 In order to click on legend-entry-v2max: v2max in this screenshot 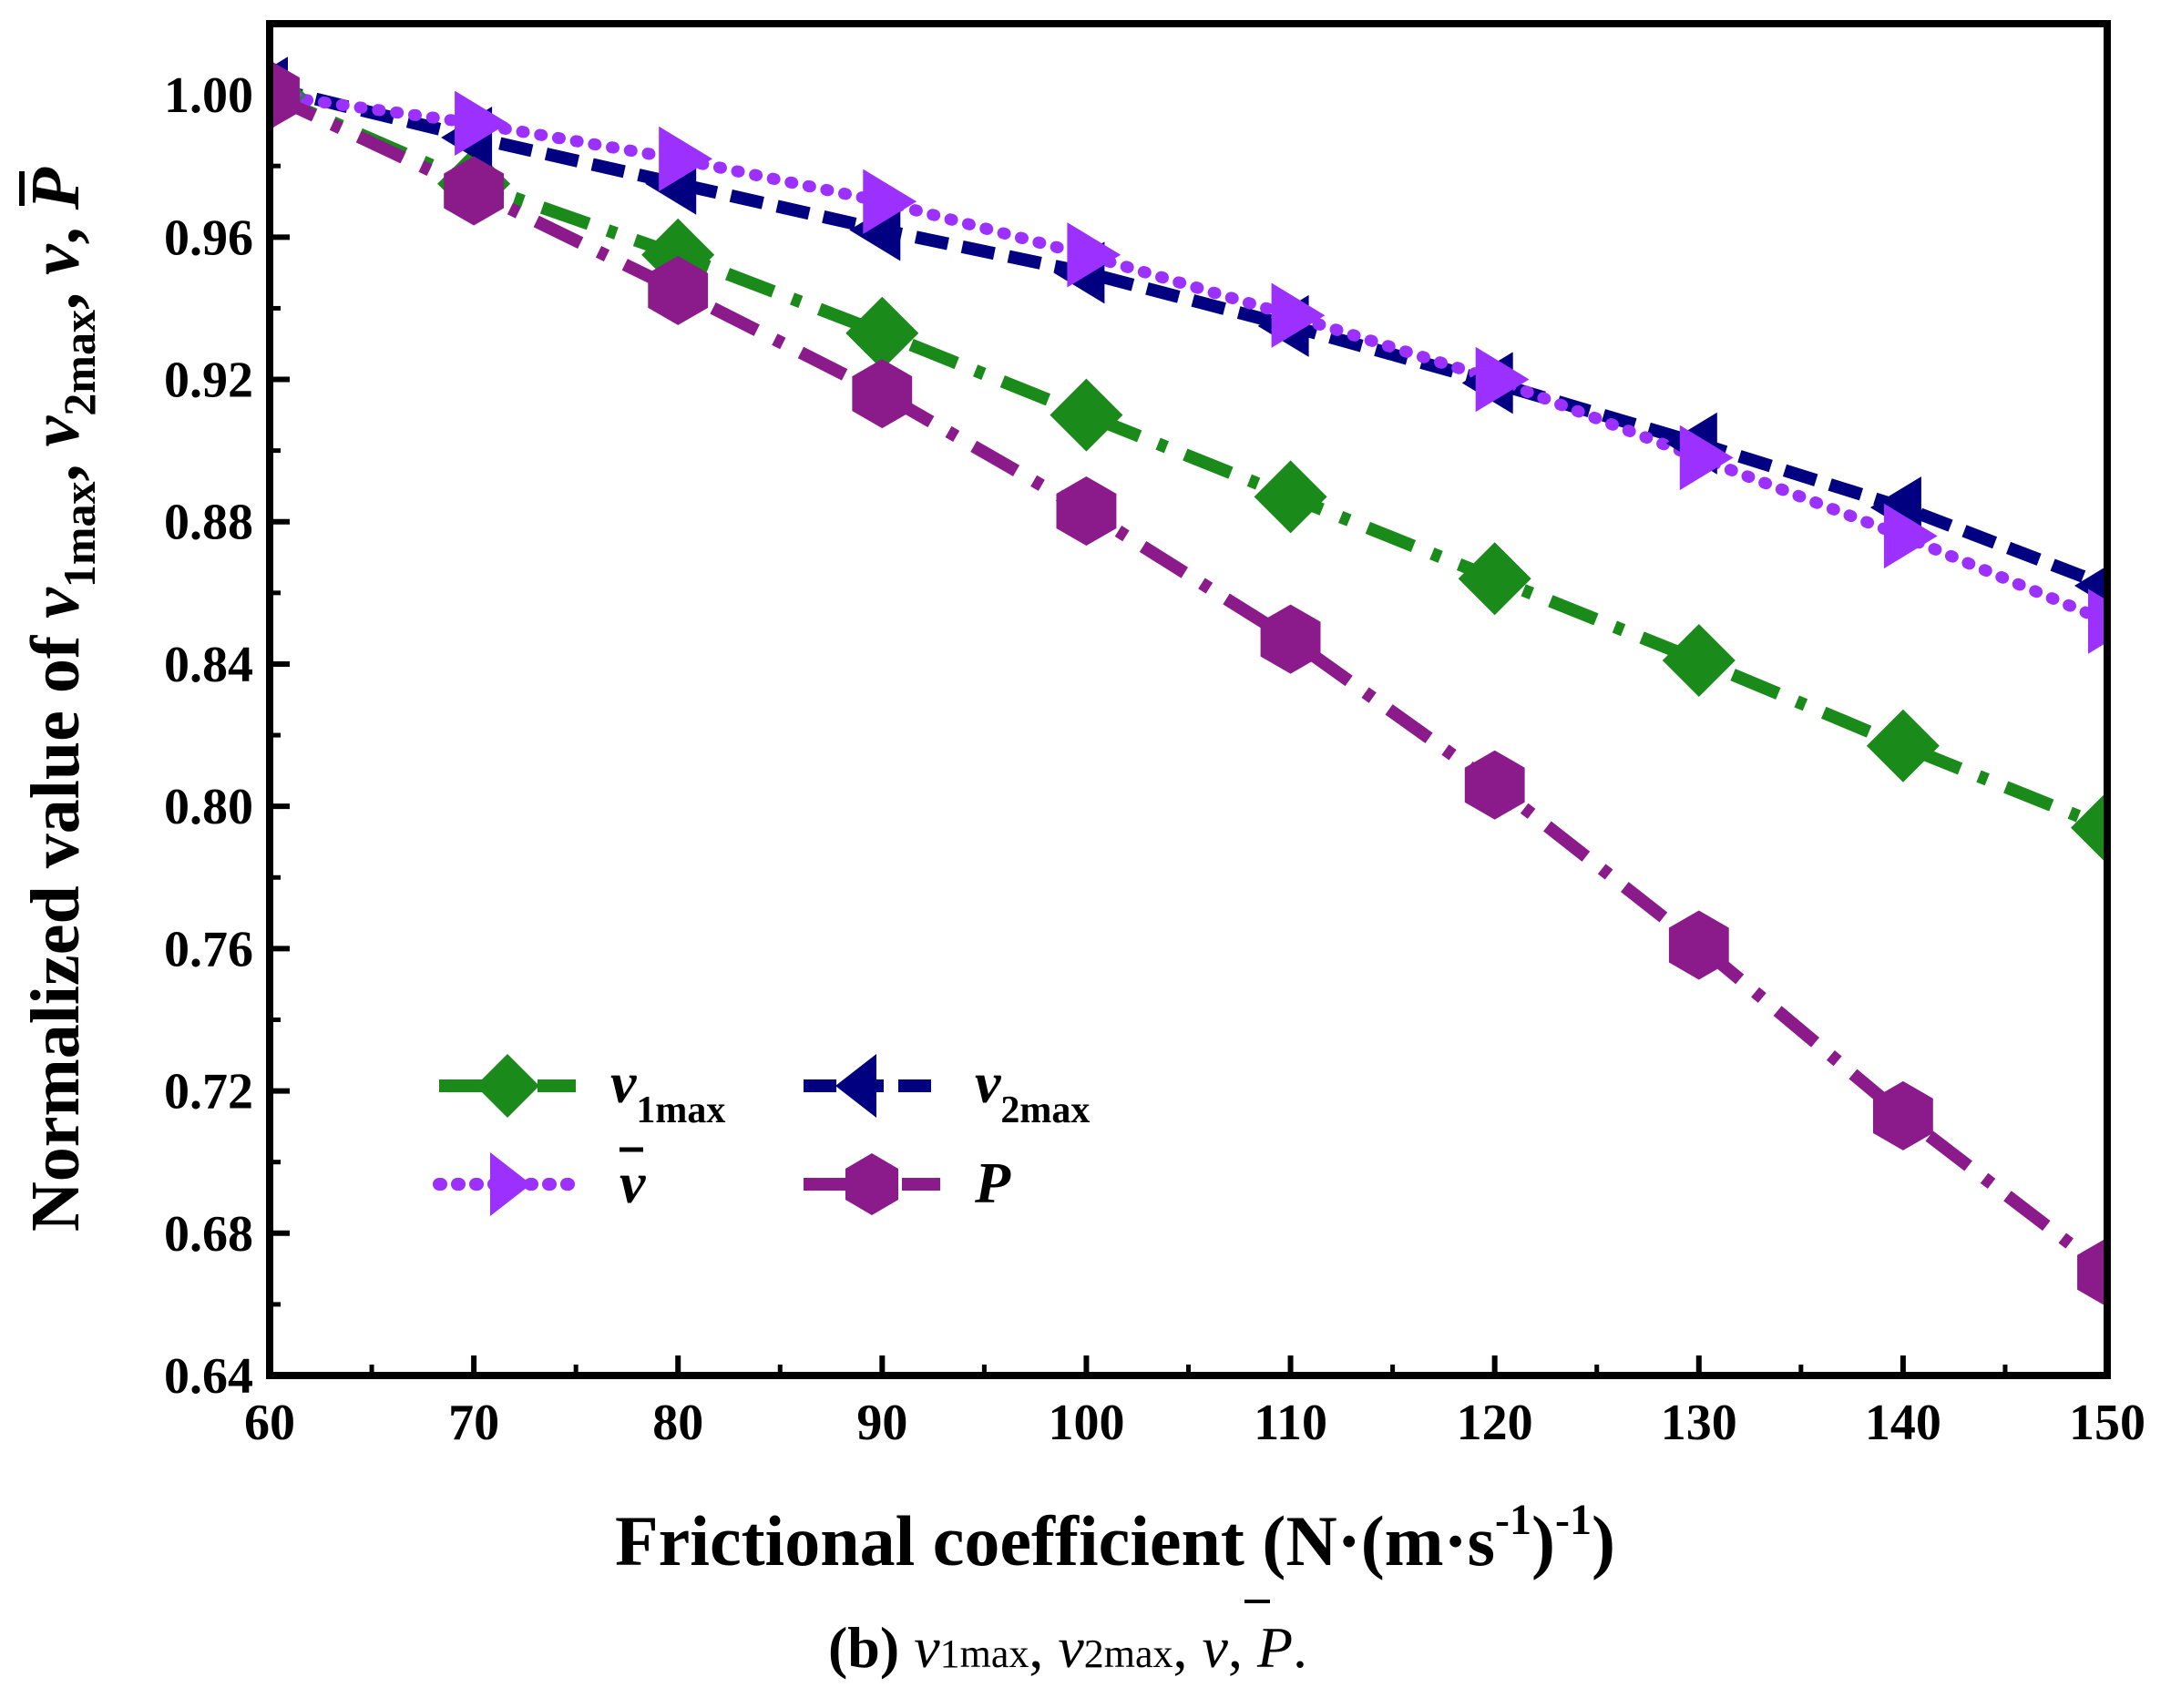, I will do `click(947, 1091)`.